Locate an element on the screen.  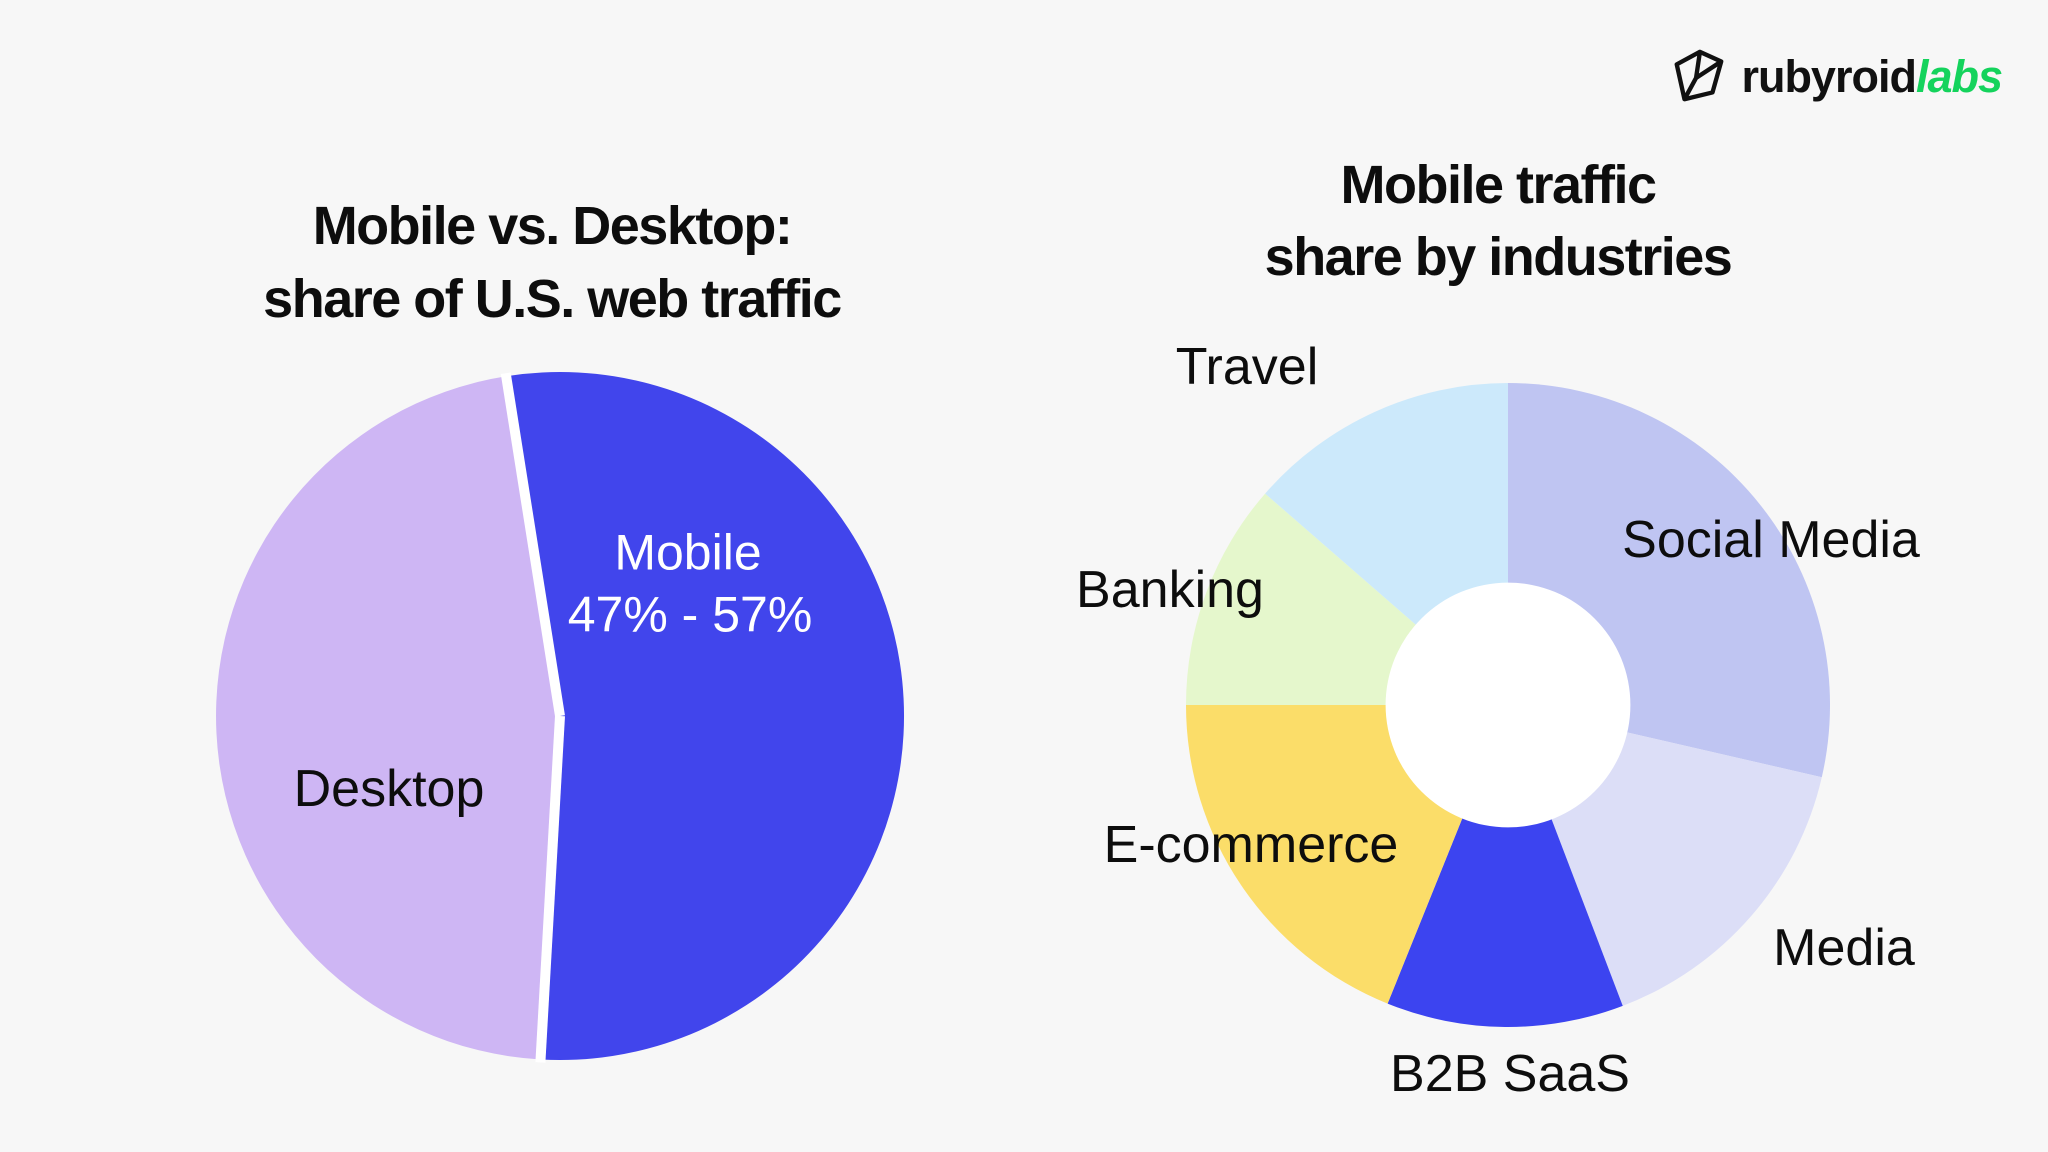
slice-value-mobile-range: 47% - 57% is located at coordinates (690, 614).